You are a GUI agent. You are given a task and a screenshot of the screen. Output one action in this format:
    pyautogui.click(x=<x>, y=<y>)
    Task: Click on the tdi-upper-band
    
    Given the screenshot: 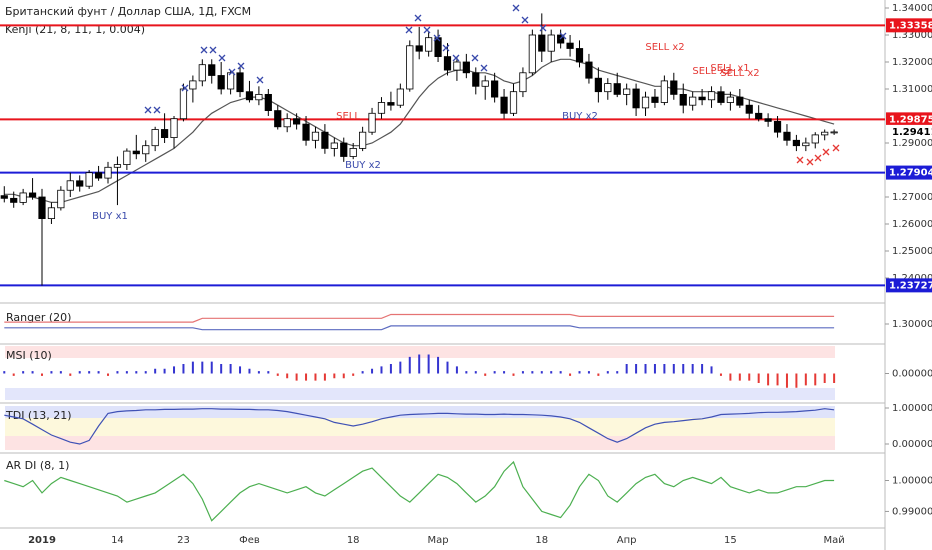 What is the action you would take?
    pyautogui.click(x=420, y=412)
    